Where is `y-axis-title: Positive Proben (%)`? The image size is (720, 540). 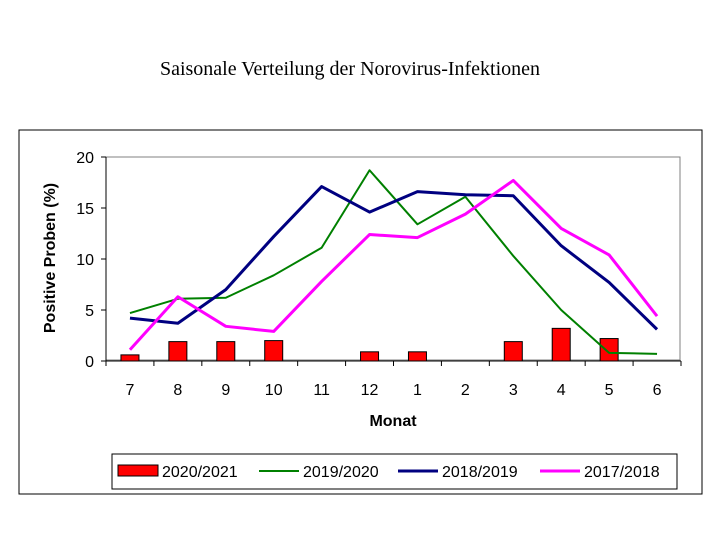 y-axis-title: Positive Proben (%) is located at coordinates (50, 258).